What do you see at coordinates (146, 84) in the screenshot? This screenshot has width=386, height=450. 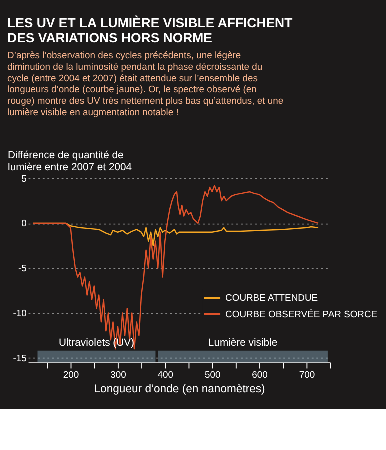 I see `chart-subtitle: D’après l’observation des cycles précédents, une légère diminution de la luminosité pendant la phase décroissante du cycle (entre 2004 et 2007) était attendue sur l’ensemble des longueurs d’onde (courbe jaune). Or, le spectre observé (en rouge) montre des UV très nettement plus bas qu’attendus, et une lumière visible en augmentation notable !` at bounding box center [146, 84].